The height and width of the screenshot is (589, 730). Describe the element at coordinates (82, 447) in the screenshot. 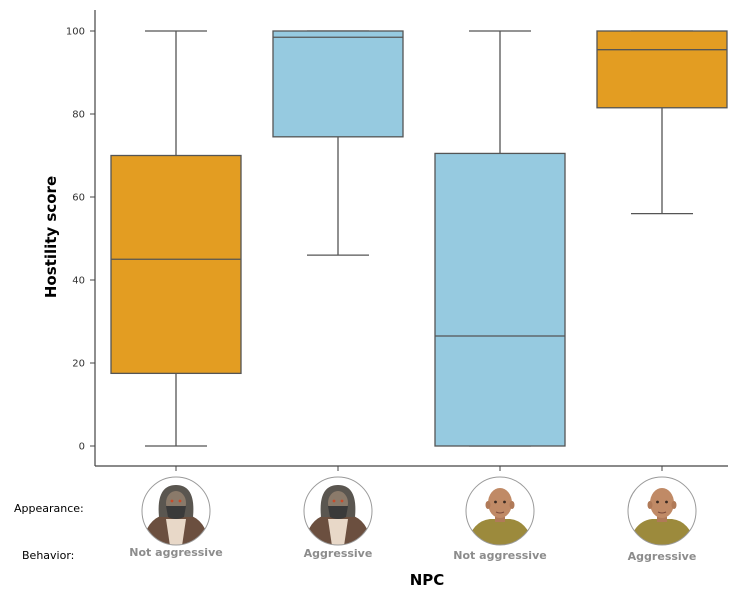

I see `y-tick-label: 0` at that location.